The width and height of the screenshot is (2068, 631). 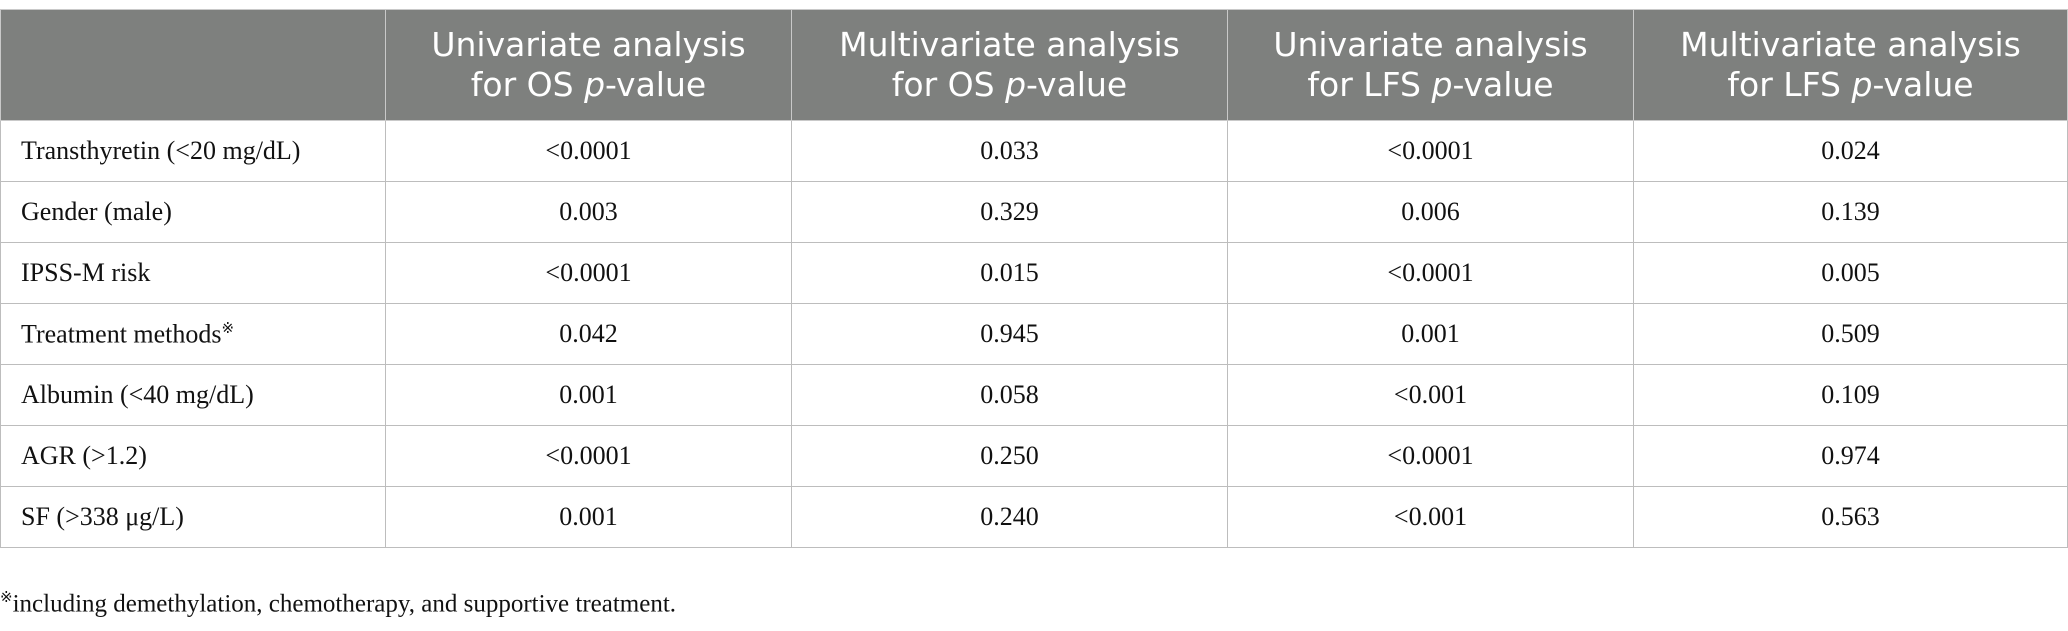 I want to click on row-label: IPSS-M risk, so click(x=86, y=272).